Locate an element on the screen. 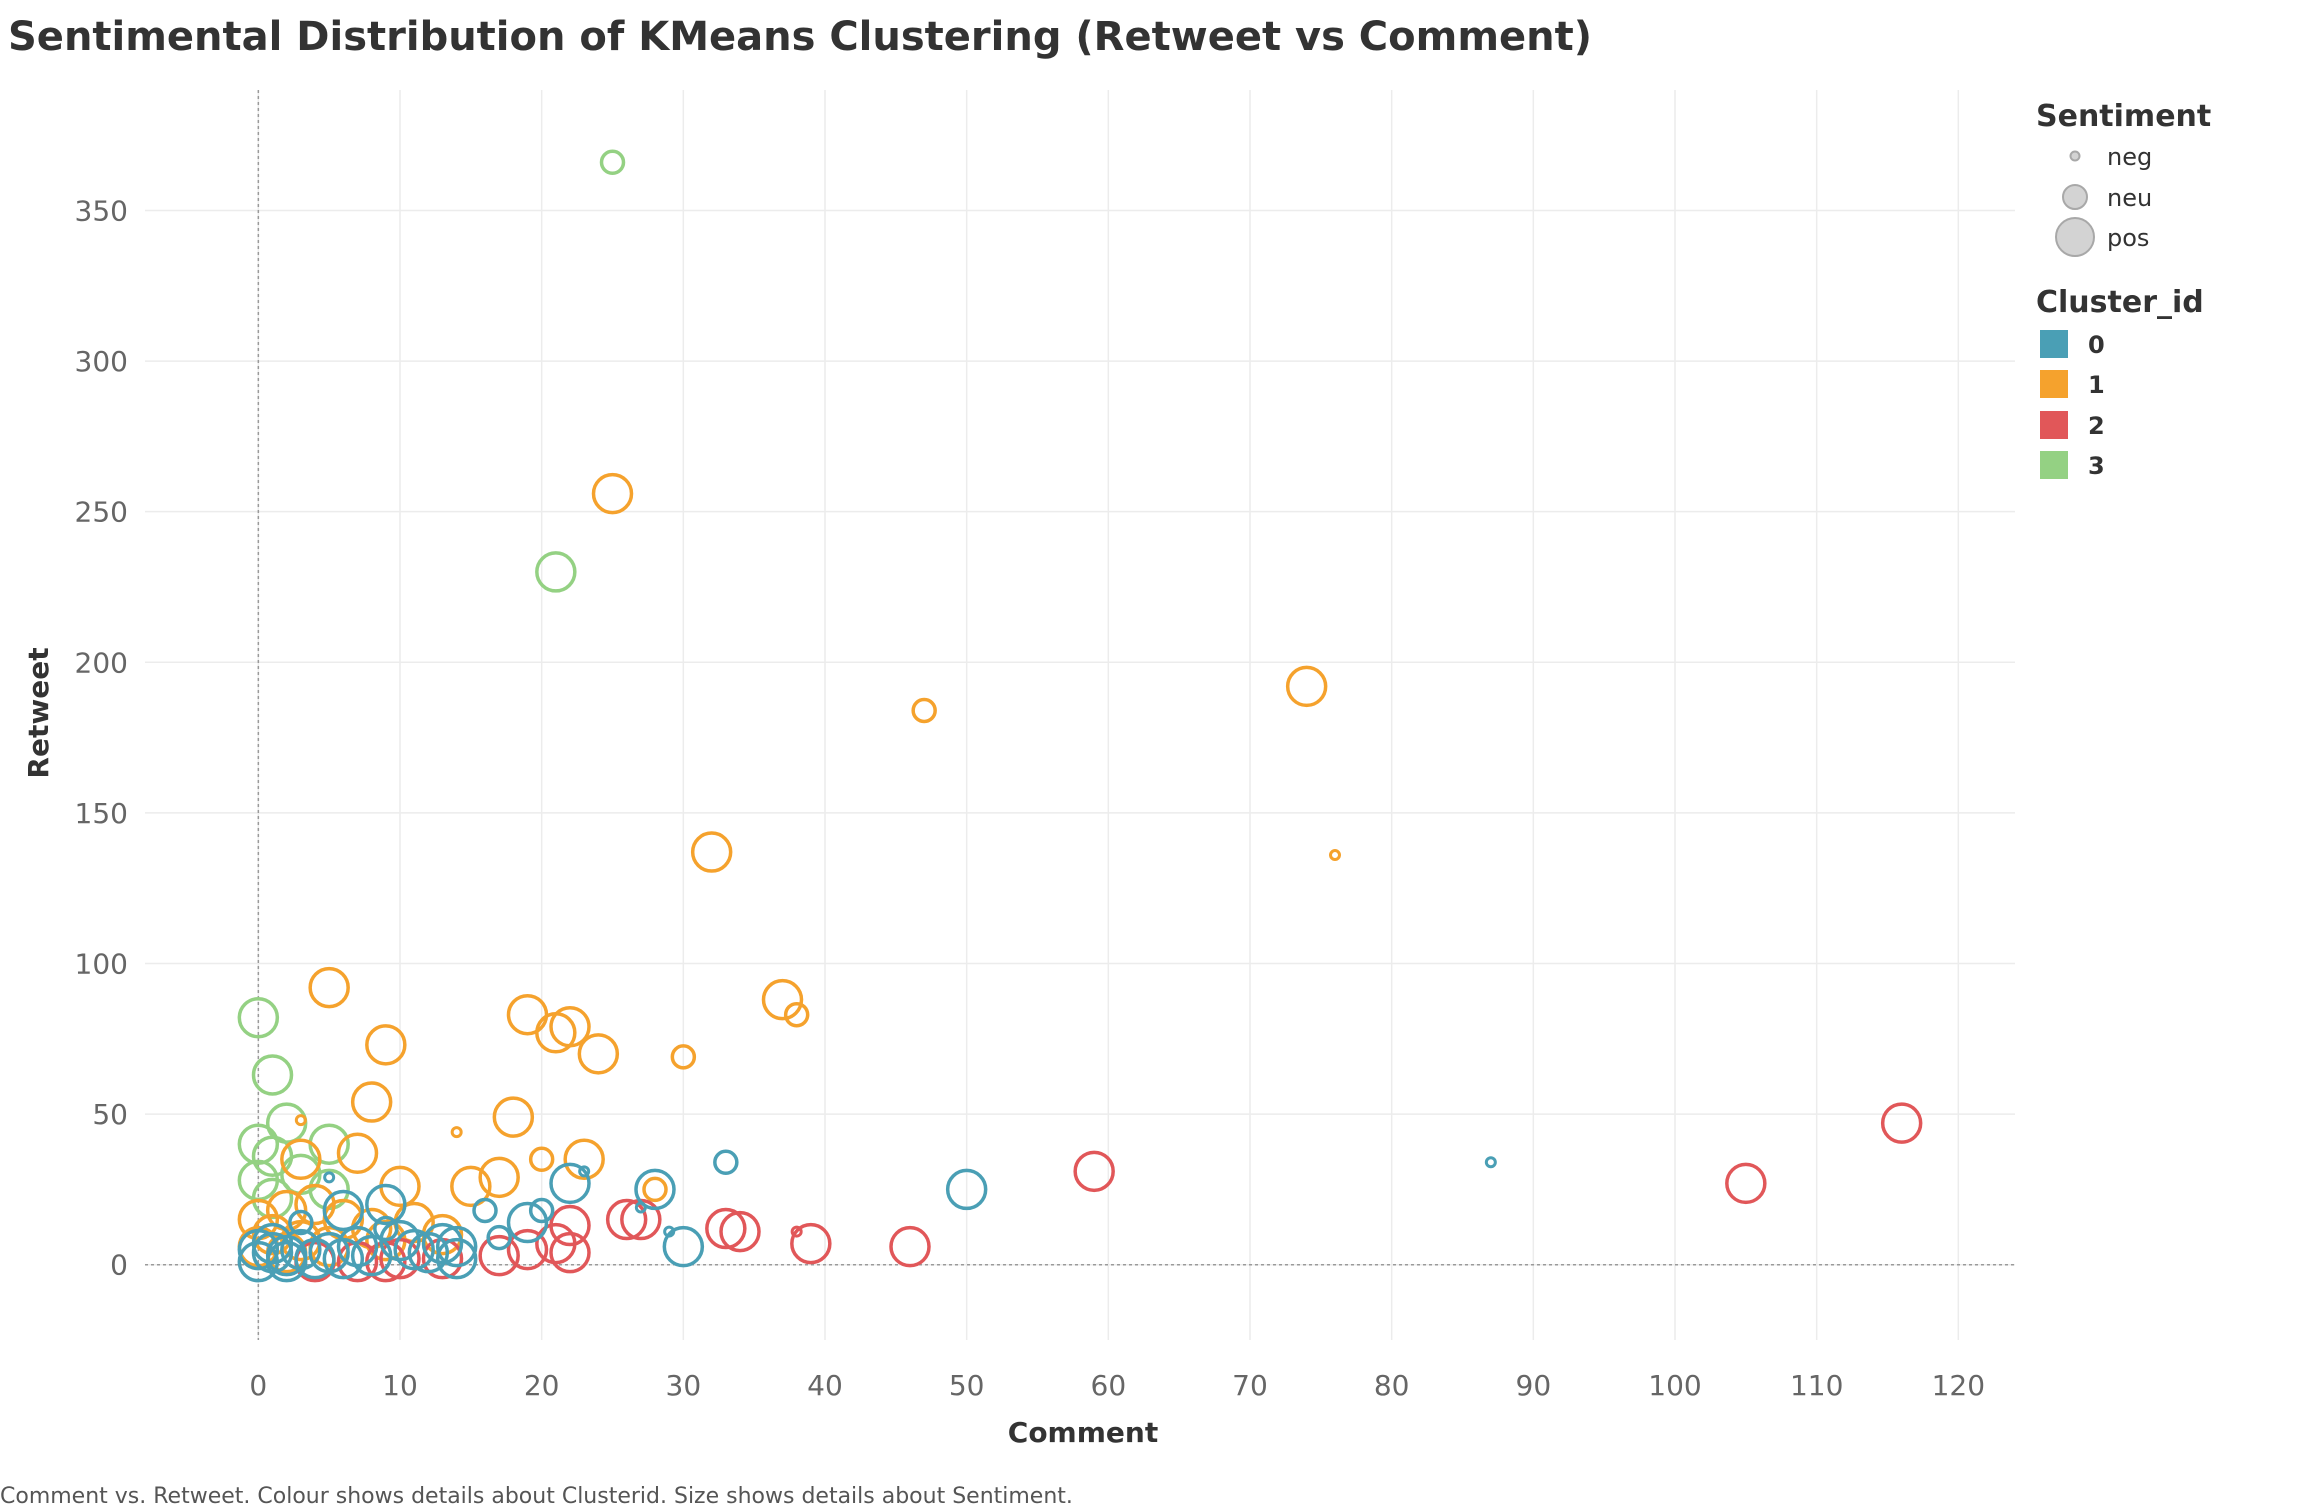  color-legend-title: Cluster_id is located at coordinates (2120, 302).